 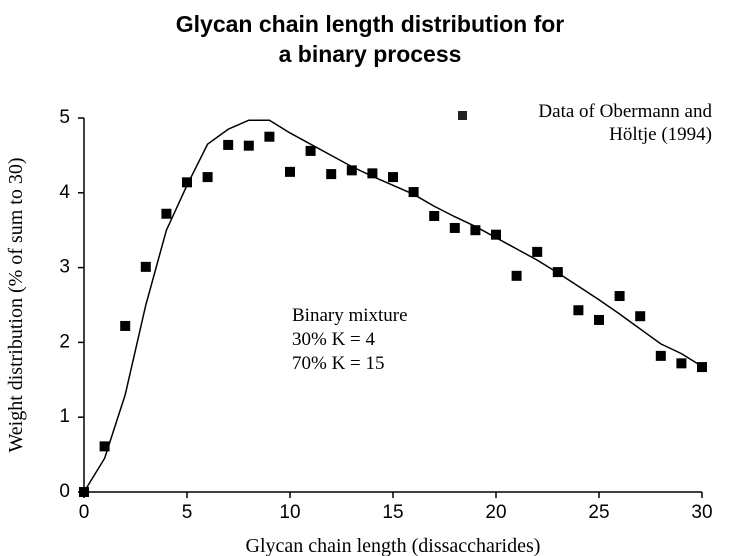 I want to click on x-tick-label: 15, so click(x=392, y=512).